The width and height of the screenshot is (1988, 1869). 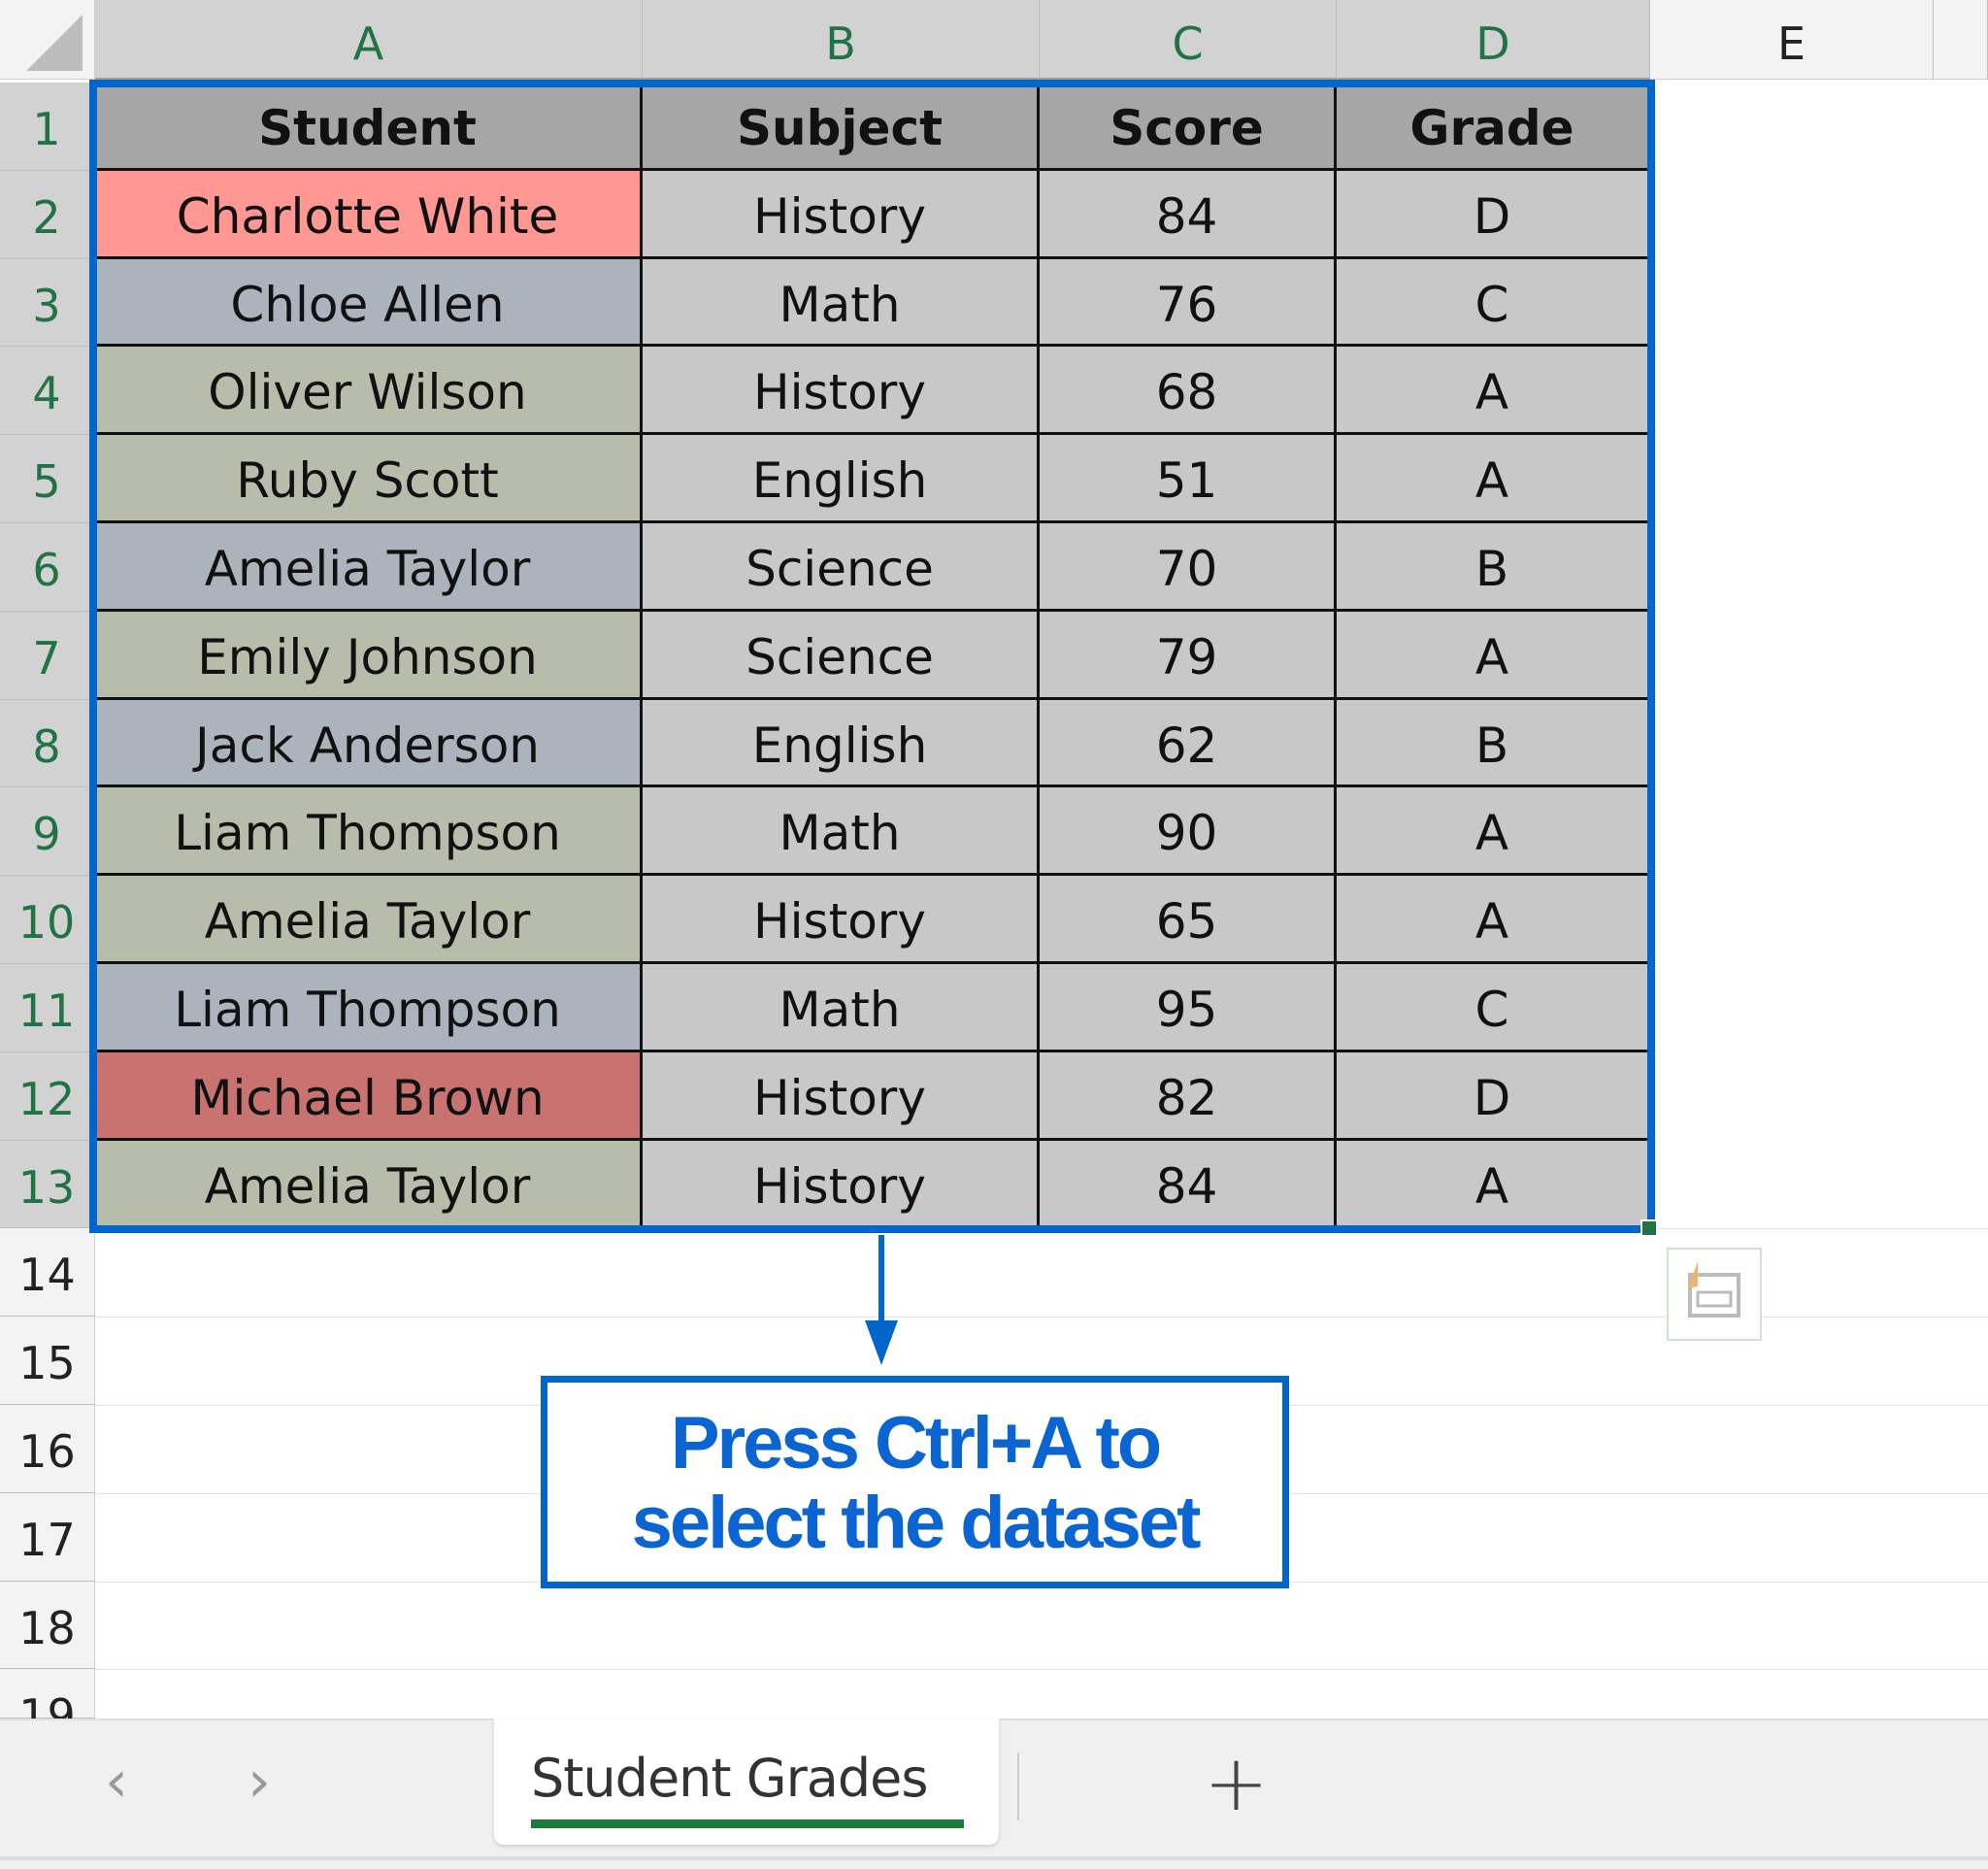 What do you see at coordinates (47, 568) in the screenshot?
I see `row-header-6: 6` at bounding box center [47, 568].